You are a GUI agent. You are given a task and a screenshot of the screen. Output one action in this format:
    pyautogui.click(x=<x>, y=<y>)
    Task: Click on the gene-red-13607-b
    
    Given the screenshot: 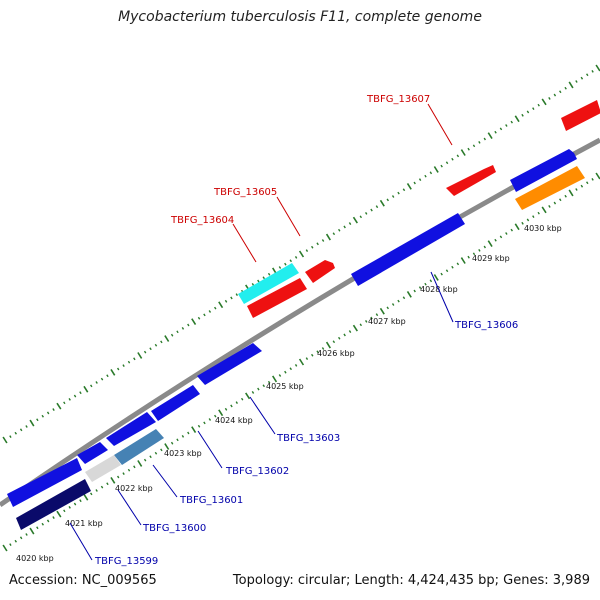 What is the action you would take?
    pyautogui.click(x=471, y=180)
    